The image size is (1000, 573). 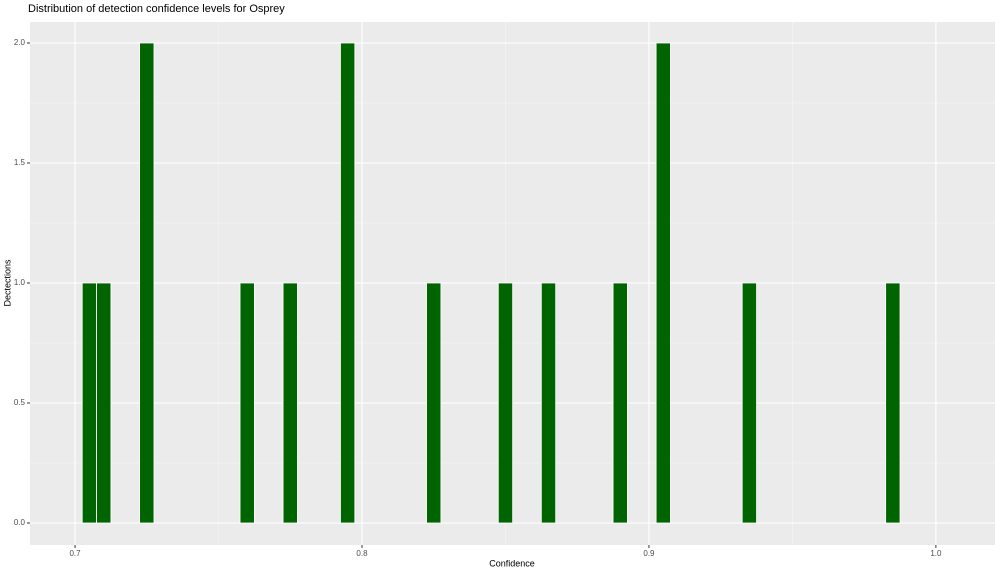 I want to click on y-tick-label: 1.5, so click(x=20, y=162).